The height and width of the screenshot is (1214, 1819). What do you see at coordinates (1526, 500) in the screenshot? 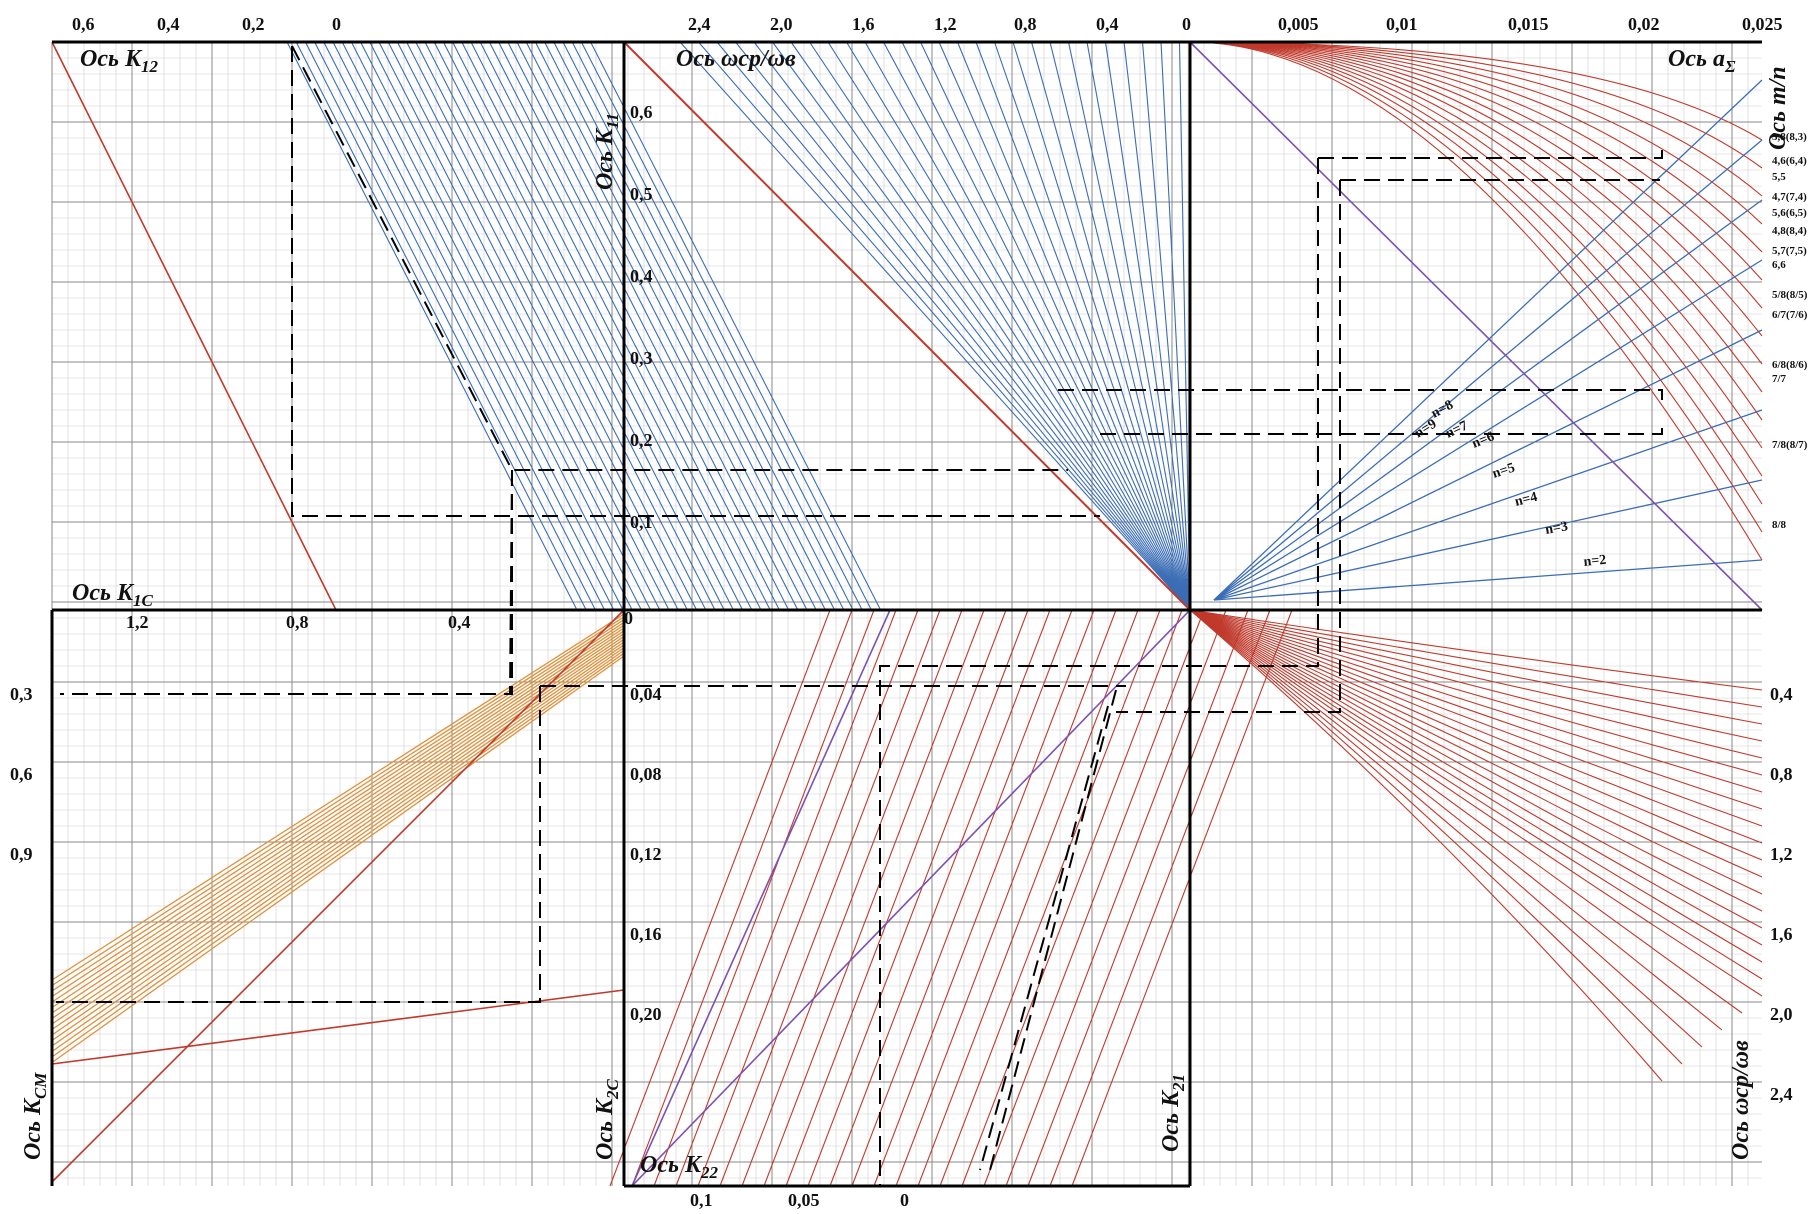
I see `n-label: n=4` at bounding box center [1526, 500].